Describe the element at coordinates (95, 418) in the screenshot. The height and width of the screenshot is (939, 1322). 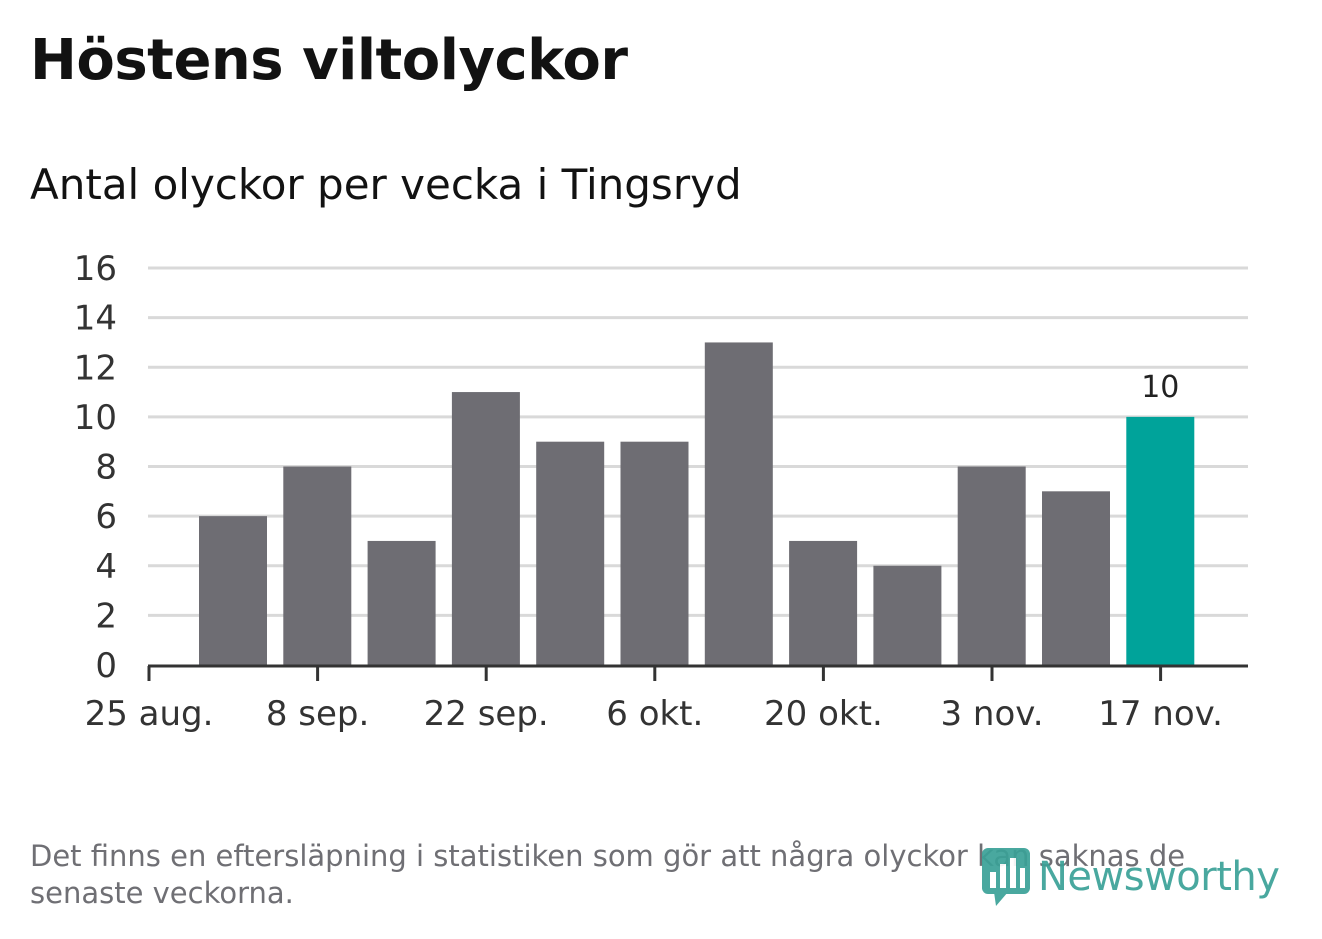
I see `y-tick-label: 10` at that location.